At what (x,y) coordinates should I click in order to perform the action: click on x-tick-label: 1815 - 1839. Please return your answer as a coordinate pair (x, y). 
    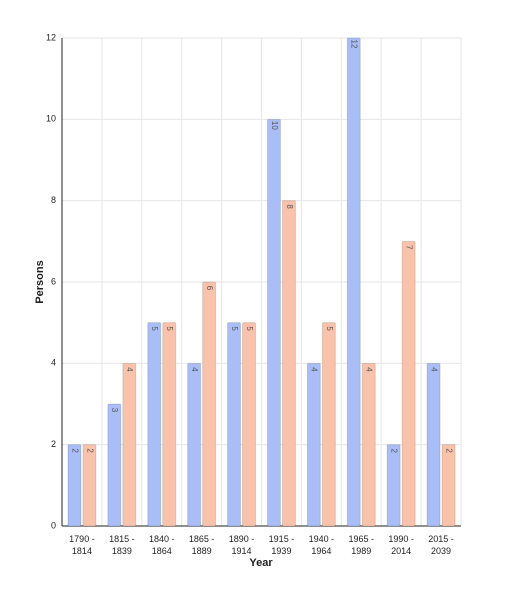
    Looking at the image, I should click on (122, 545).